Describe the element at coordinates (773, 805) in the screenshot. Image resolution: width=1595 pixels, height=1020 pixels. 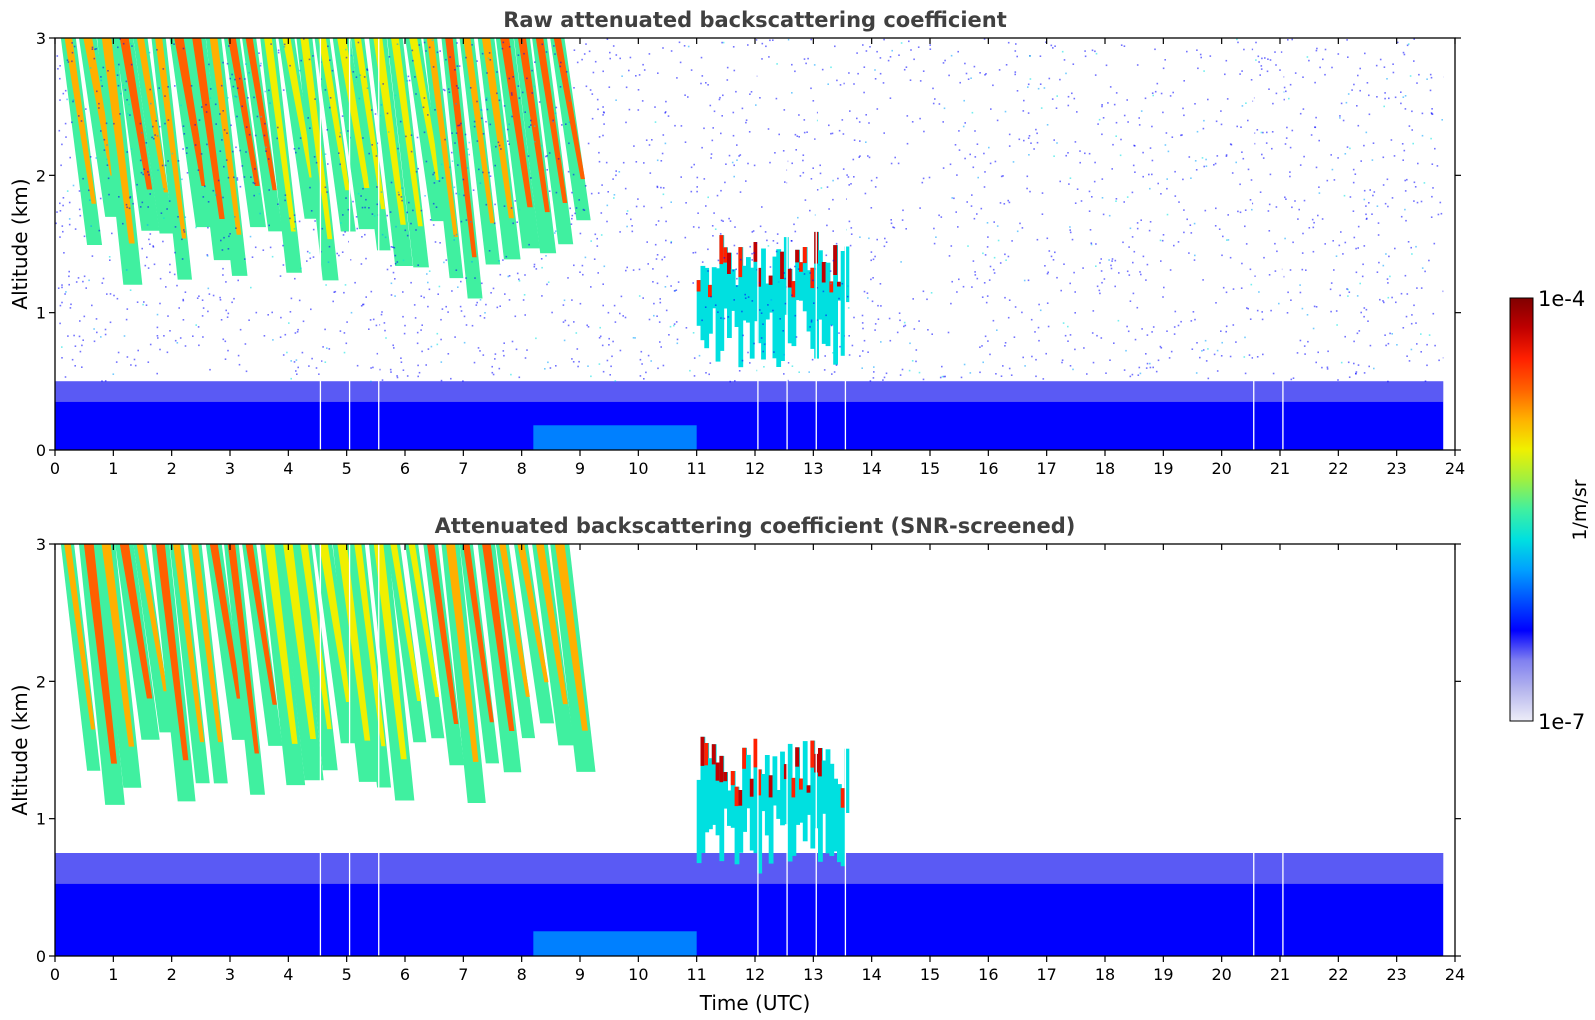
I see `feature-mid-level-cloud` at that location.